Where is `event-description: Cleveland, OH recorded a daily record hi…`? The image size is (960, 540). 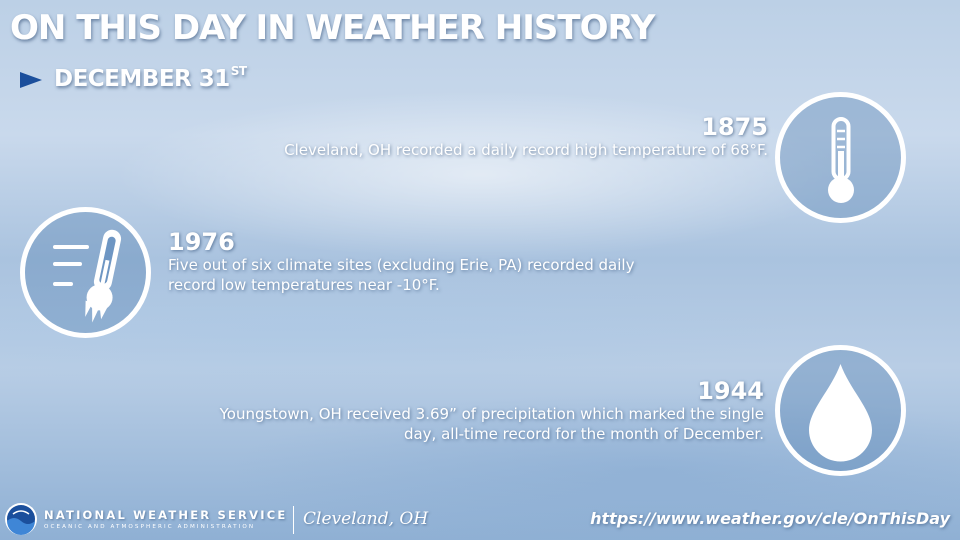 event-description: Cleveland, OH recorded a daily record hi… is located at coordinates (526, 150).